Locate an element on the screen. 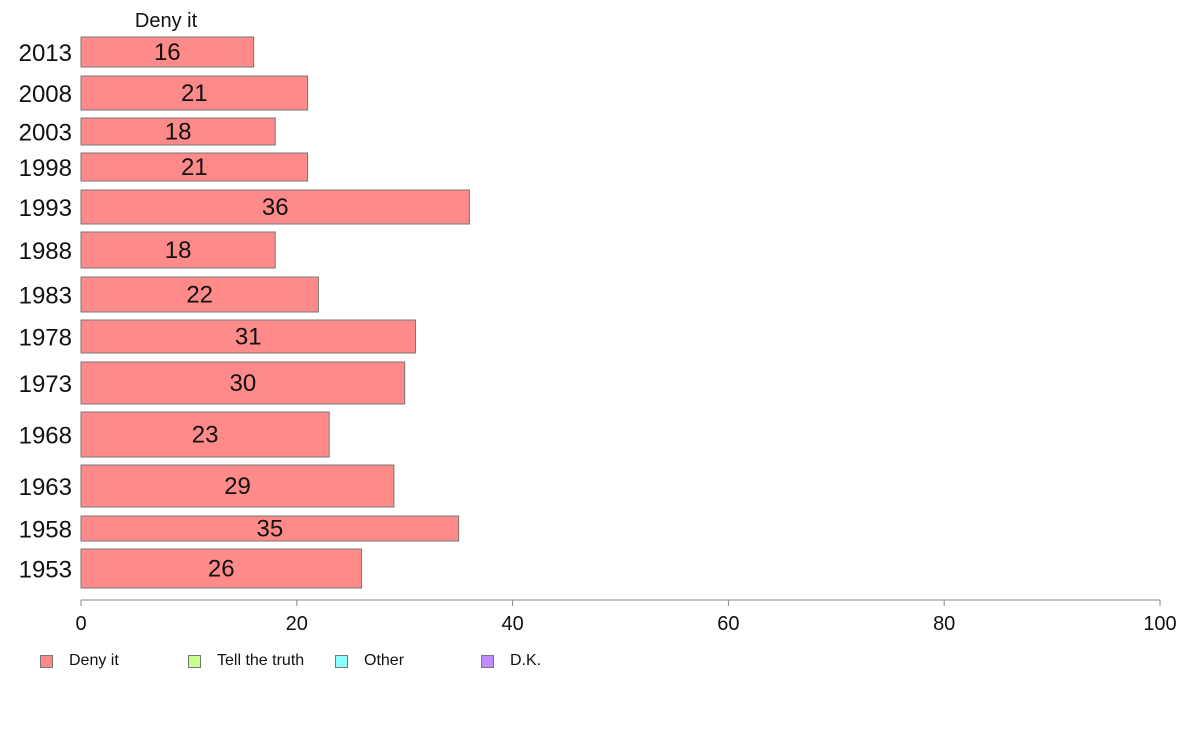  legend-label: D.K. is located at coordinates (526, 660).